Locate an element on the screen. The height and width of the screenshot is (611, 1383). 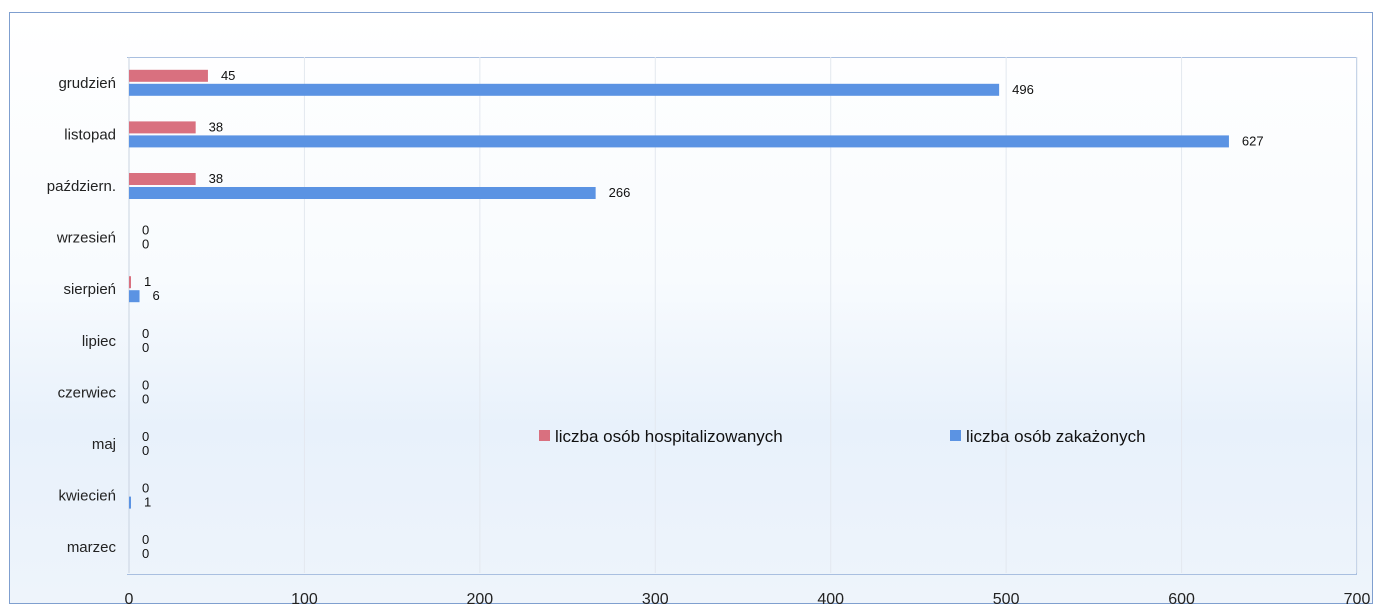
category-label: listopad is located at coordinates (90, 134).